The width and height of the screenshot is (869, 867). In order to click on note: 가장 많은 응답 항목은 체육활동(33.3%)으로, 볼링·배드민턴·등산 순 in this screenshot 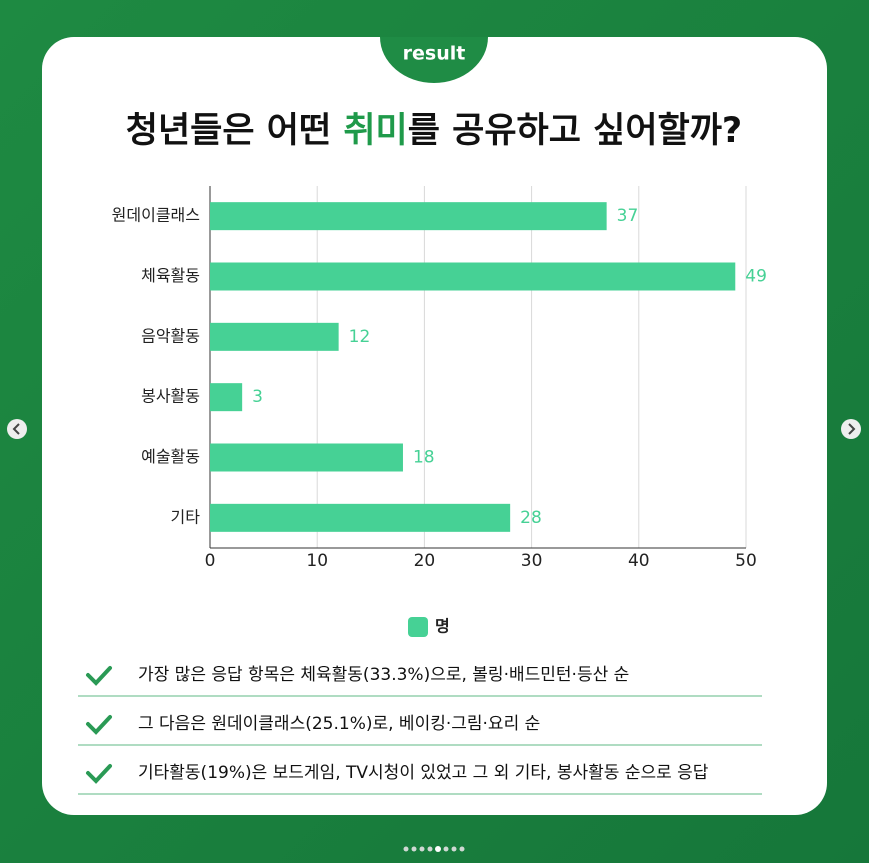, I will do `click(383, 675)`.